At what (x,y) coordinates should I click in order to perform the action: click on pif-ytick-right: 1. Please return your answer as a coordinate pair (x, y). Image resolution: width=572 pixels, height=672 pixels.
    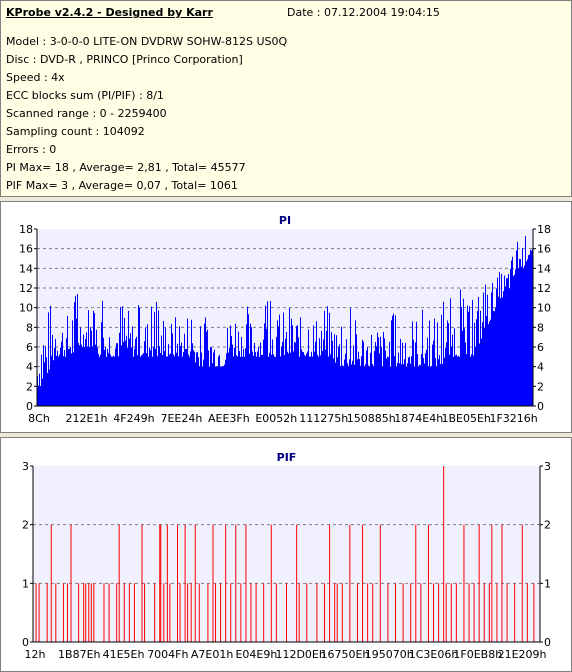
    Looking at the image, I should click on (547, 583).